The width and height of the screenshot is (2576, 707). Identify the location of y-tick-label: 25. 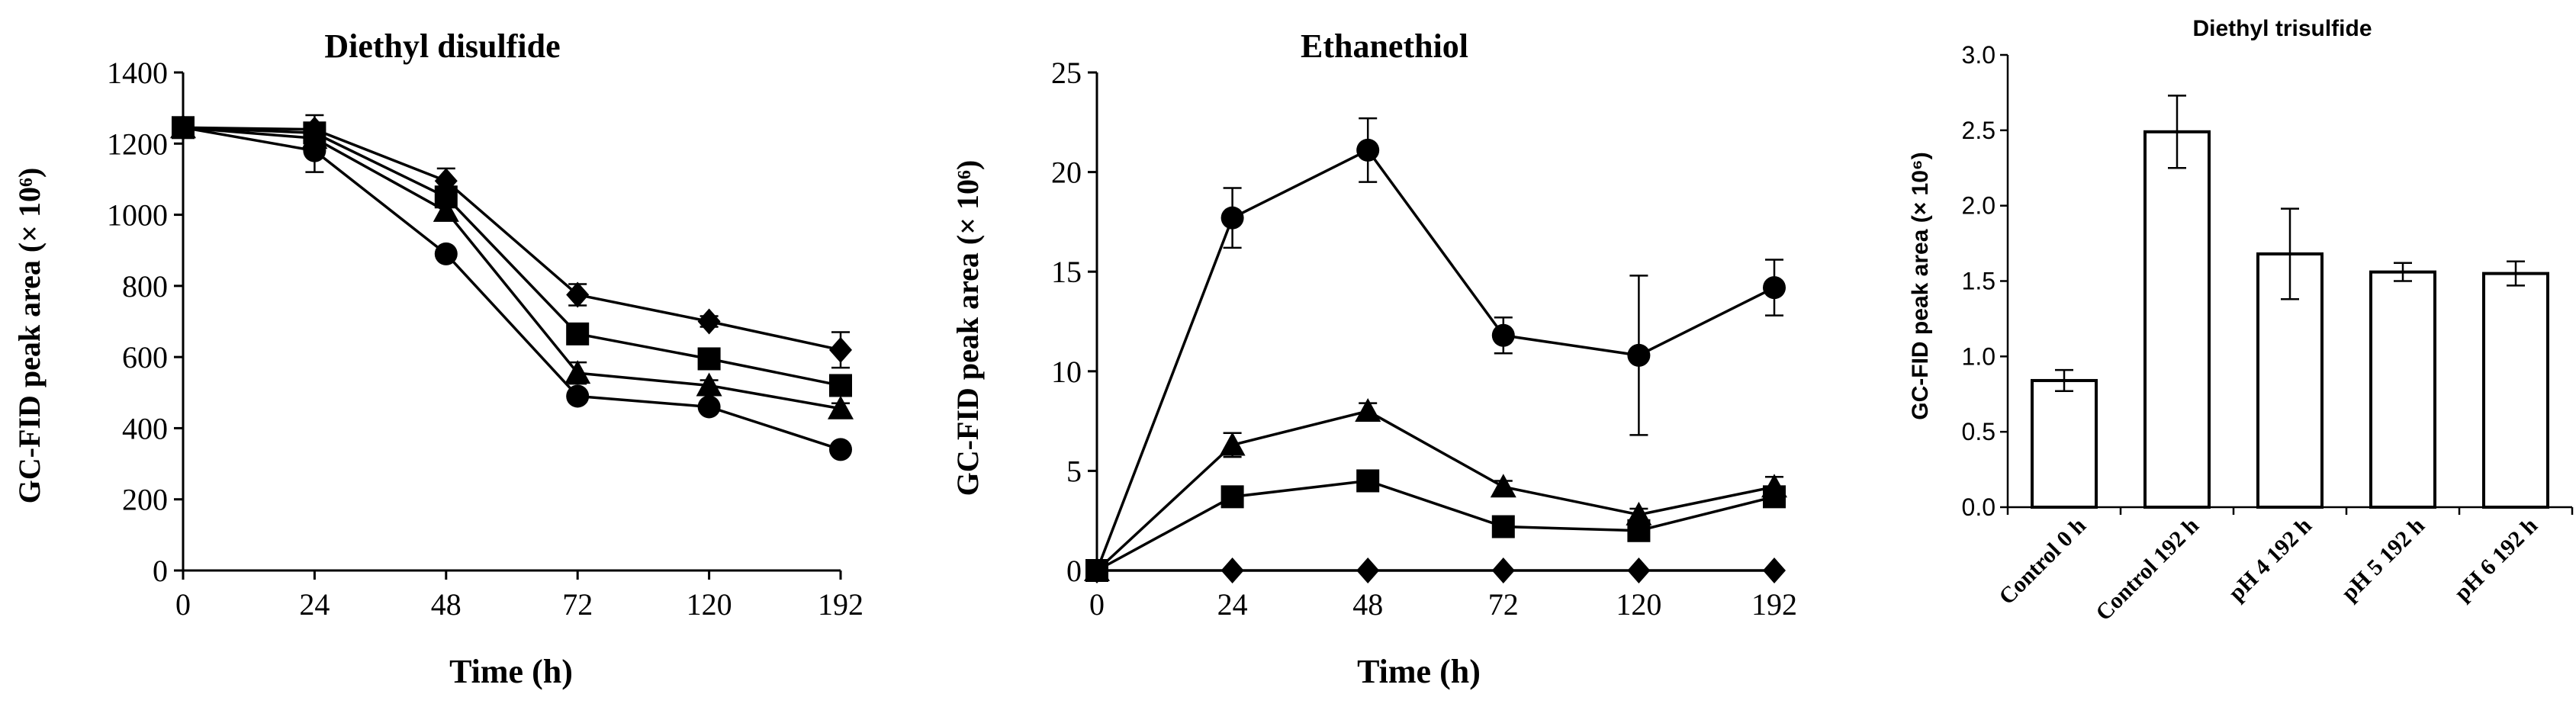
(1066, 73).